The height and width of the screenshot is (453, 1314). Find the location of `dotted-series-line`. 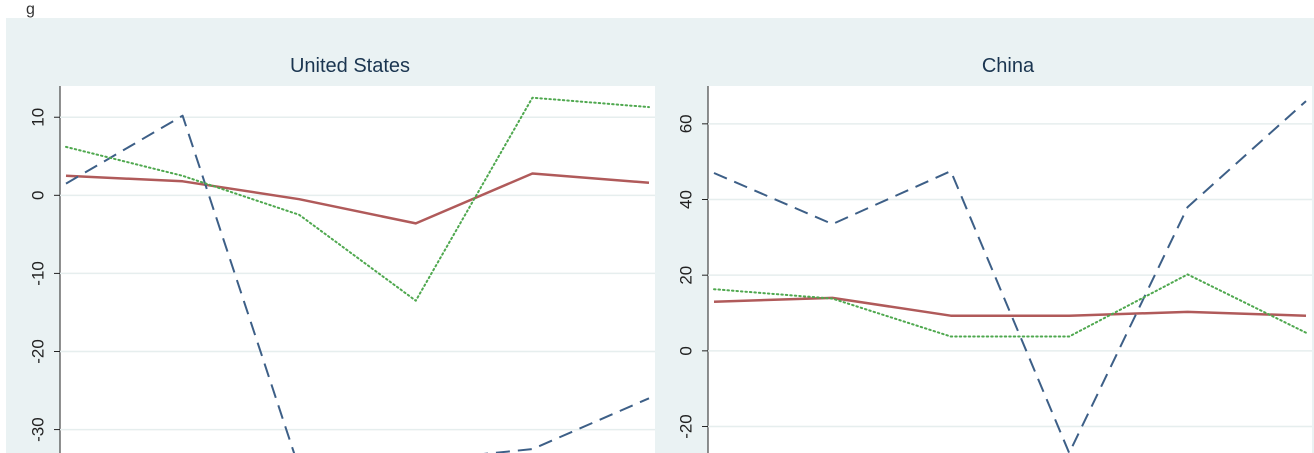

dotted-series-line is located at coordinates (1010, 305).